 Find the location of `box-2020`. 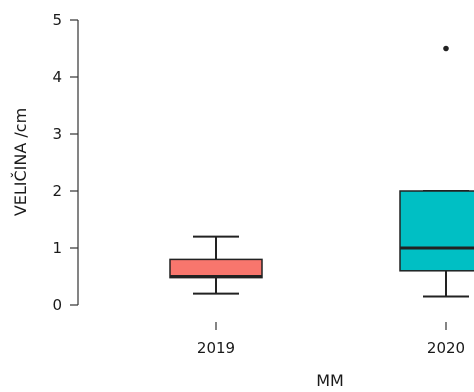

box-2020 is located at coordinates (436, 171).